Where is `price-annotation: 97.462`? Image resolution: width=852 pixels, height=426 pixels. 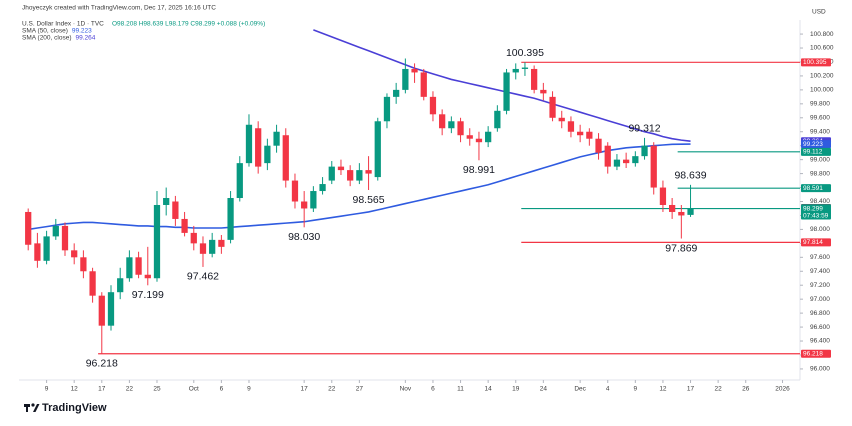 price-annotation: 97.462 is located at coordinates (203, 277).